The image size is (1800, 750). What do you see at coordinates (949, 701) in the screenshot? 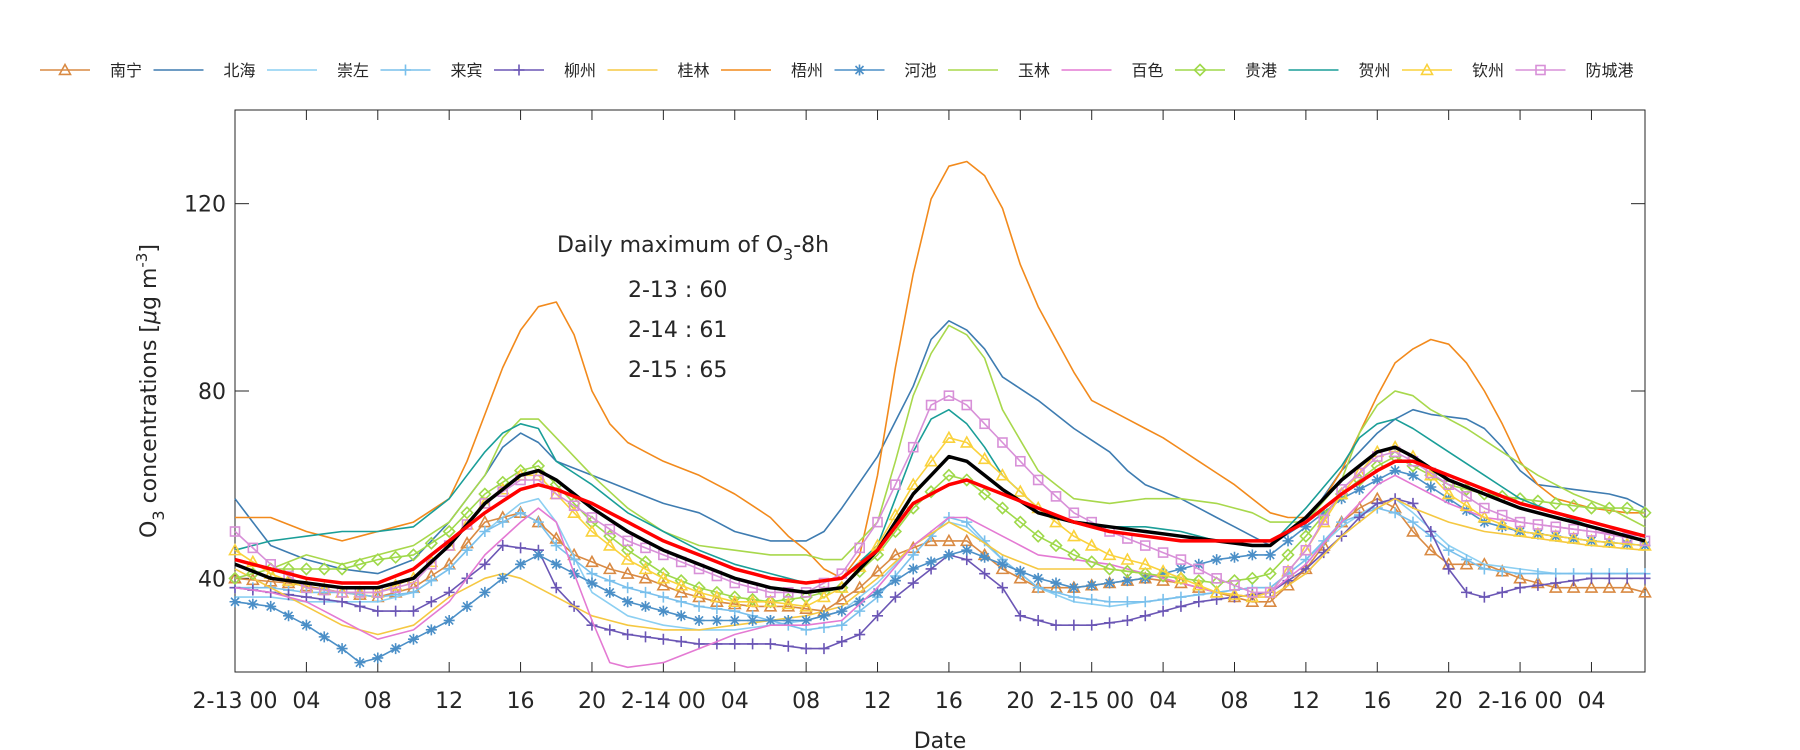
I see `x-tick-label: 16` at bounding box center [949, 701].